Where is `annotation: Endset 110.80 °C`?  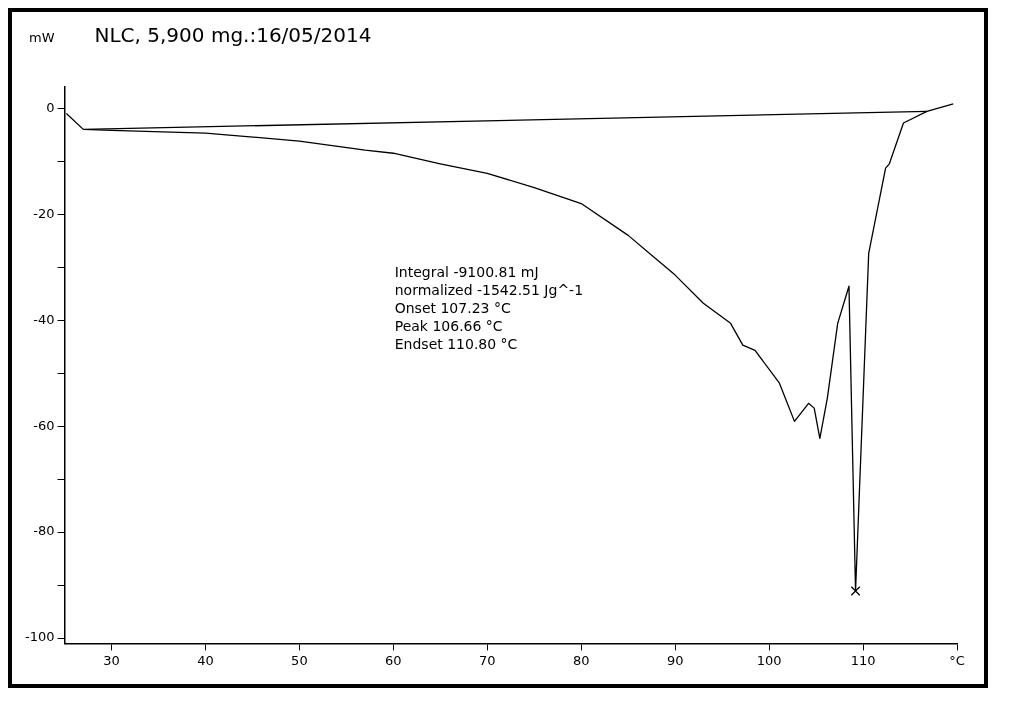
annotation: Endset 110.80 °C is located at coordinates (456, 344).